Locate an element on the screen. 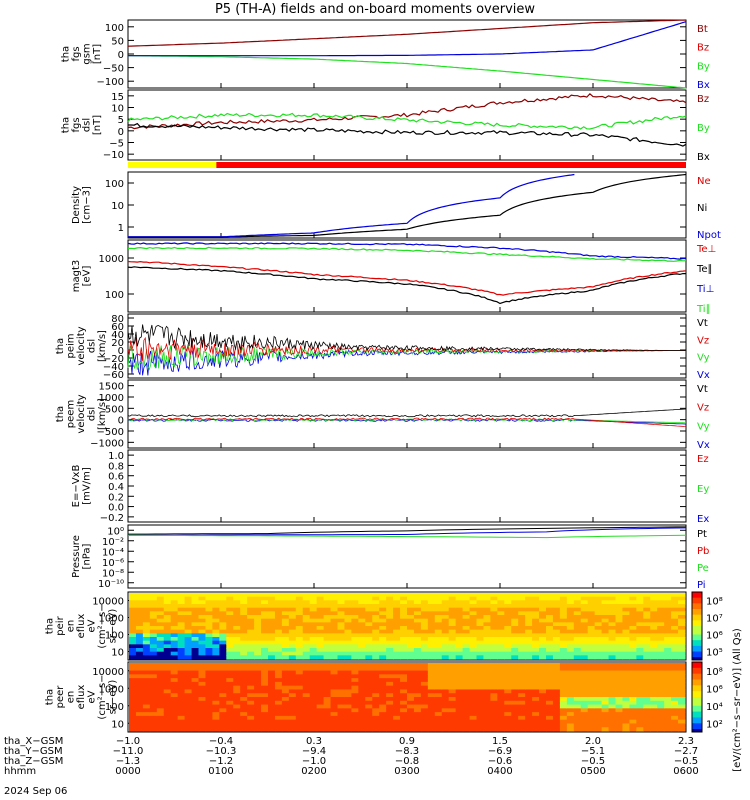 This screenshot has height=800, width=750. y-axis-label: [nT] is located at coordinates (97, 125).